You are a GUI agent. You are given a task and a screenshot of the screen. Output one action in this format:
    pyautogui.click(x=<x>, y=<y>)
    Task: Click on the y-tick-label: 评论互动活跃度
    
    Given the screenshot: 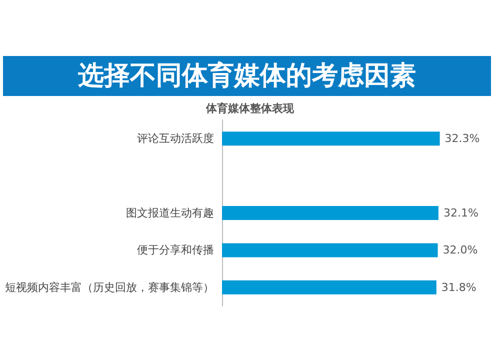 What is the action you would take?
    pyautogui.click(x=175, y=139)
    